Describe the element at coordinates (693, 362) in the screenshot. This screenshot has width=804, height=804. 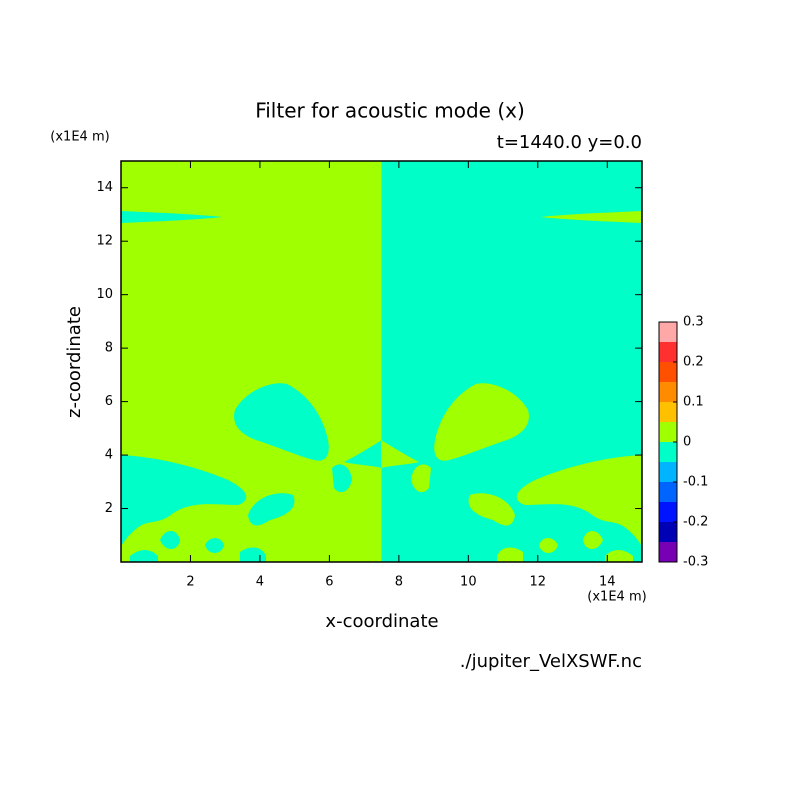
I see `colorbar-tick-label: 0.2` at that location.